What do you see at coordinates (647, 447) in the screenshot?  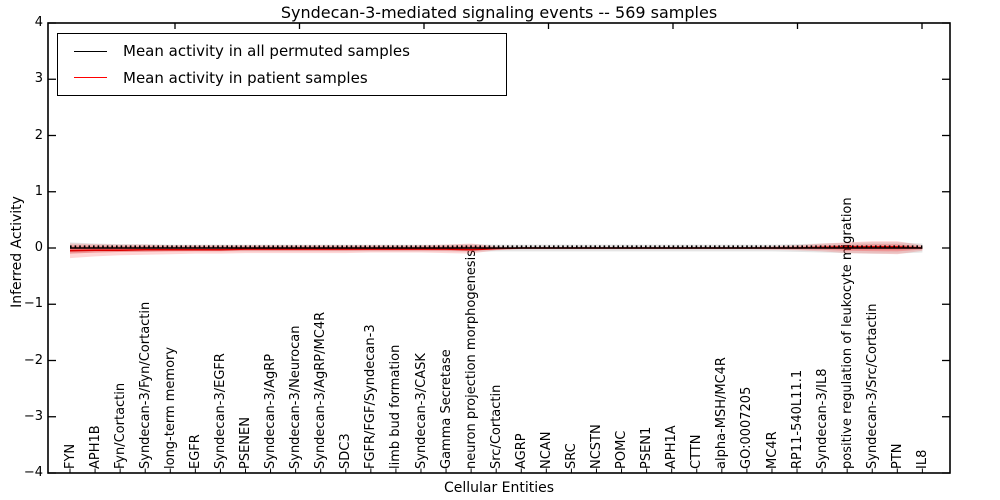 I see `x-tick-label: PSEN1` at bounding box center [647, 447].